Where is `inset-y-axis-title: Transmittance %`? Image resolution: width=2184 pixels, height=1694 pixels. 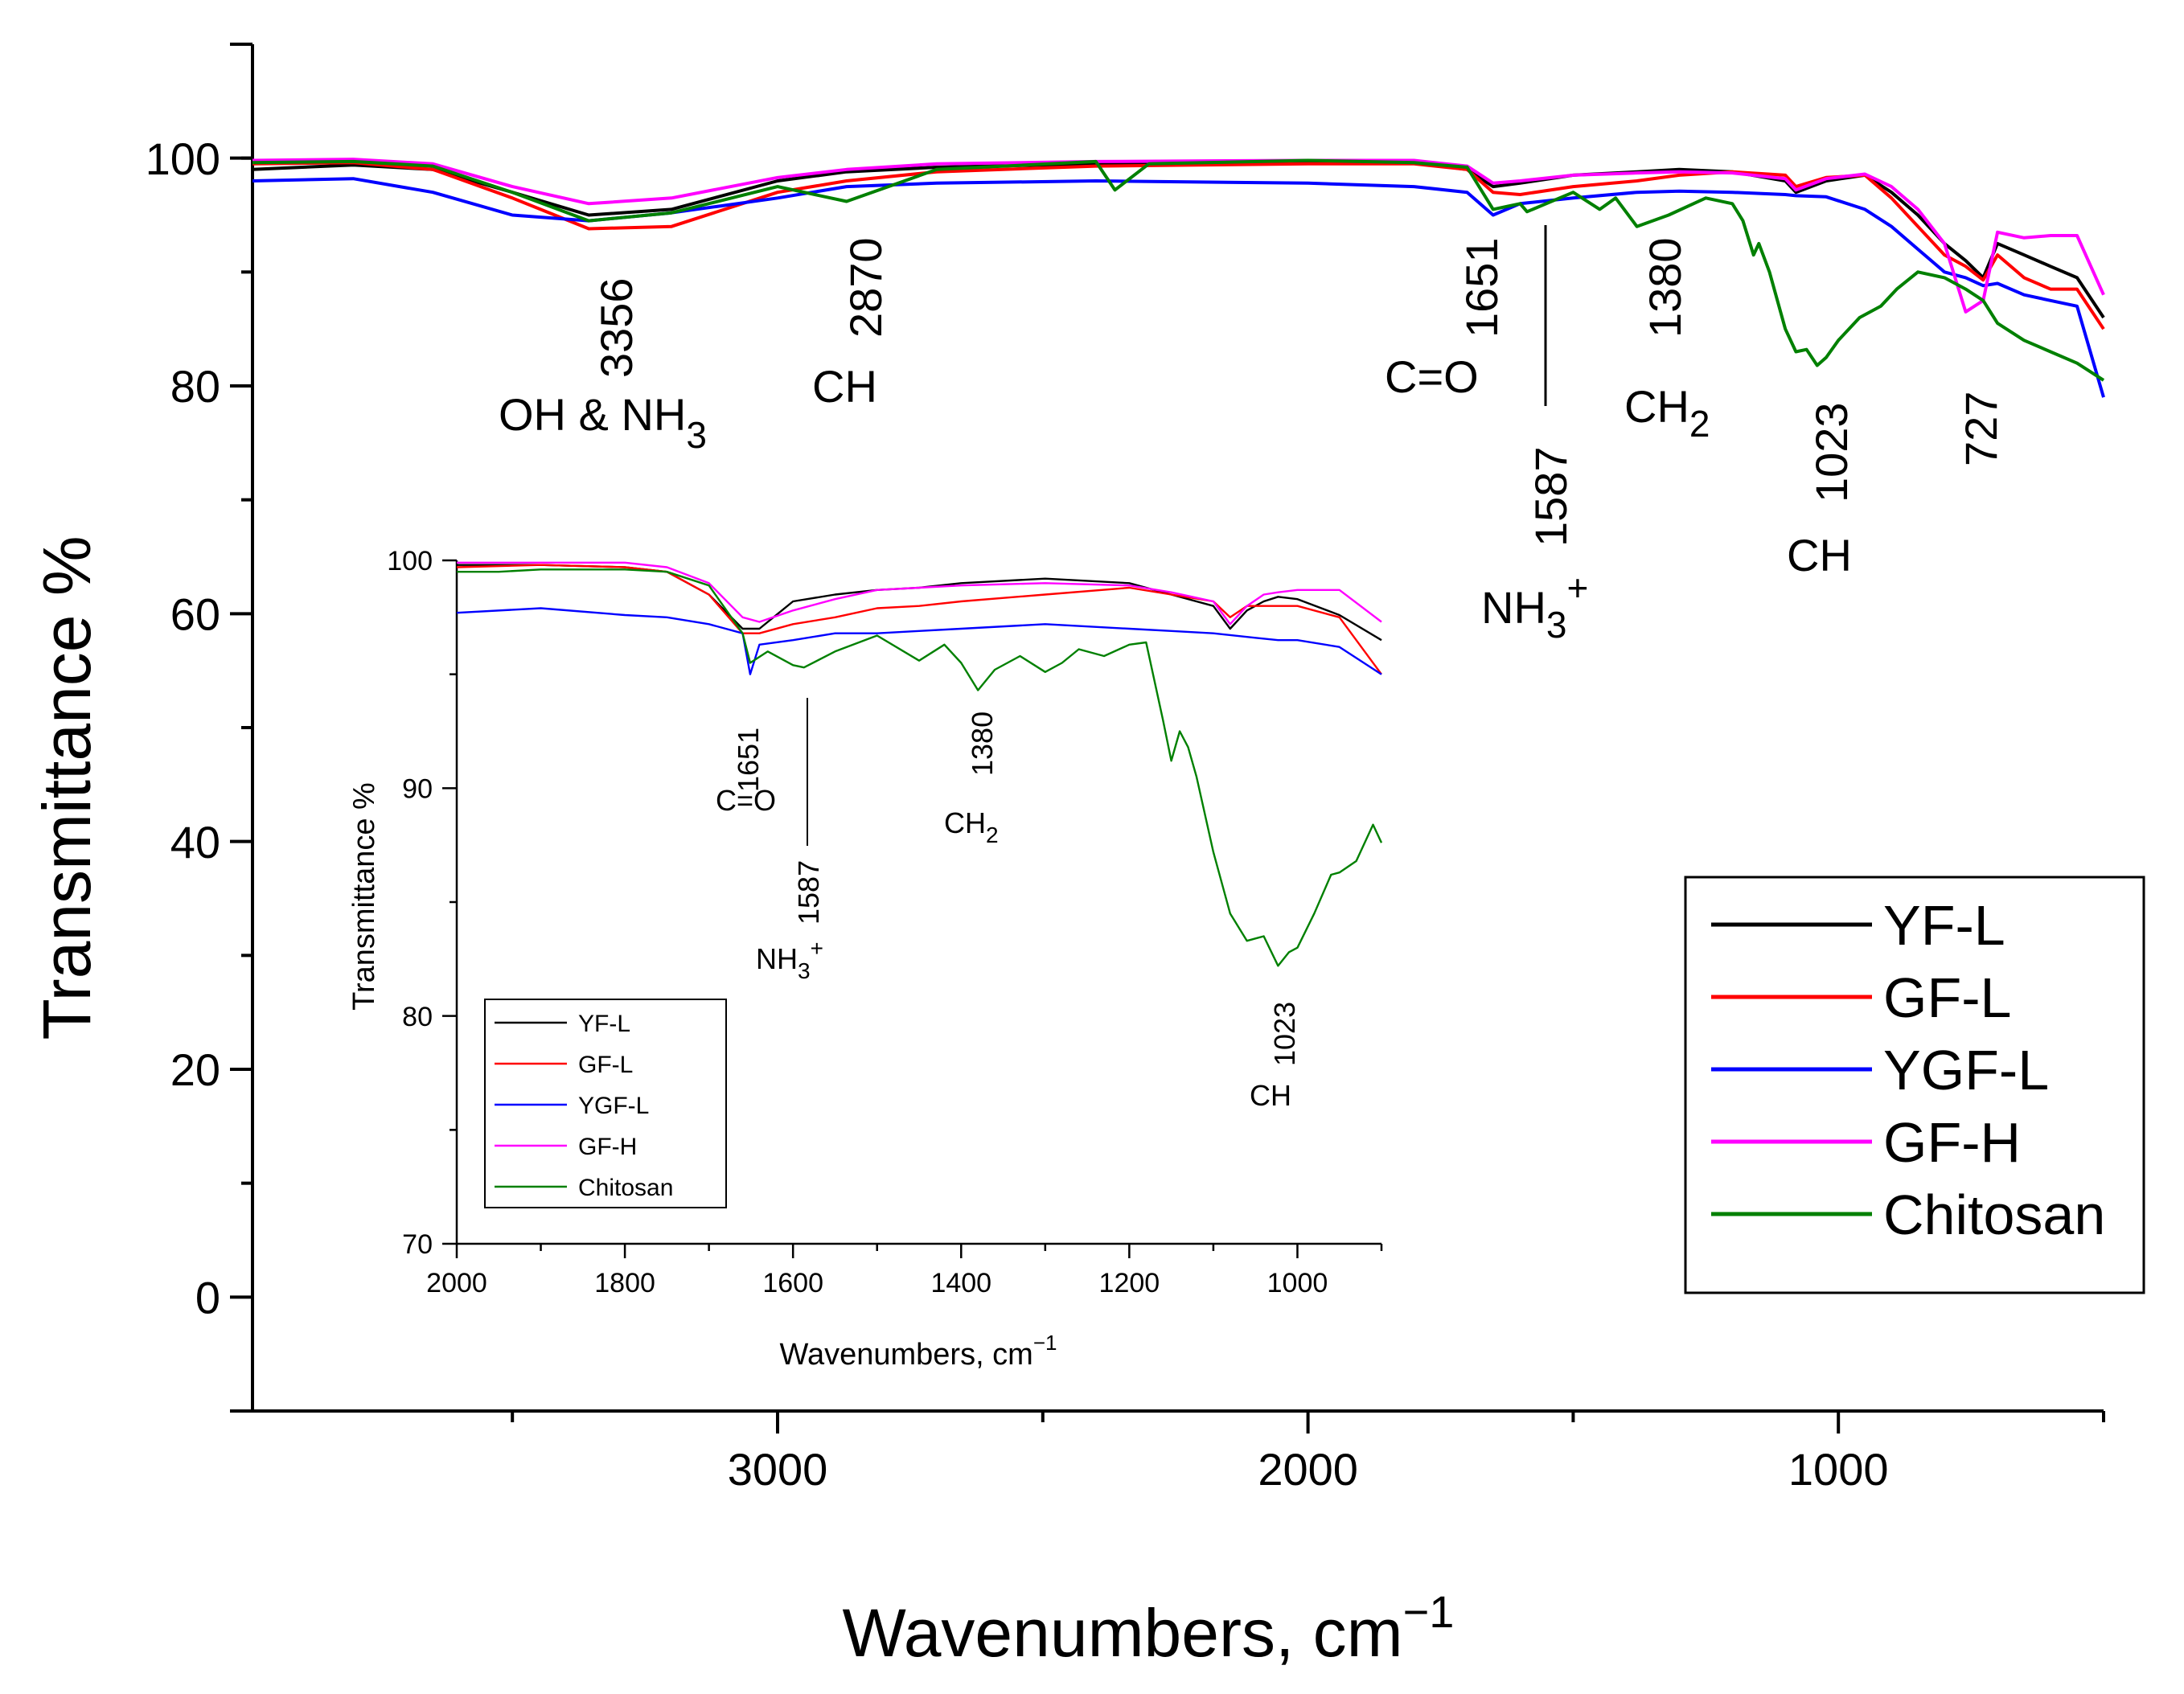
inset-y-axis-title: Transmittance % is located at coordinates (364, 896).